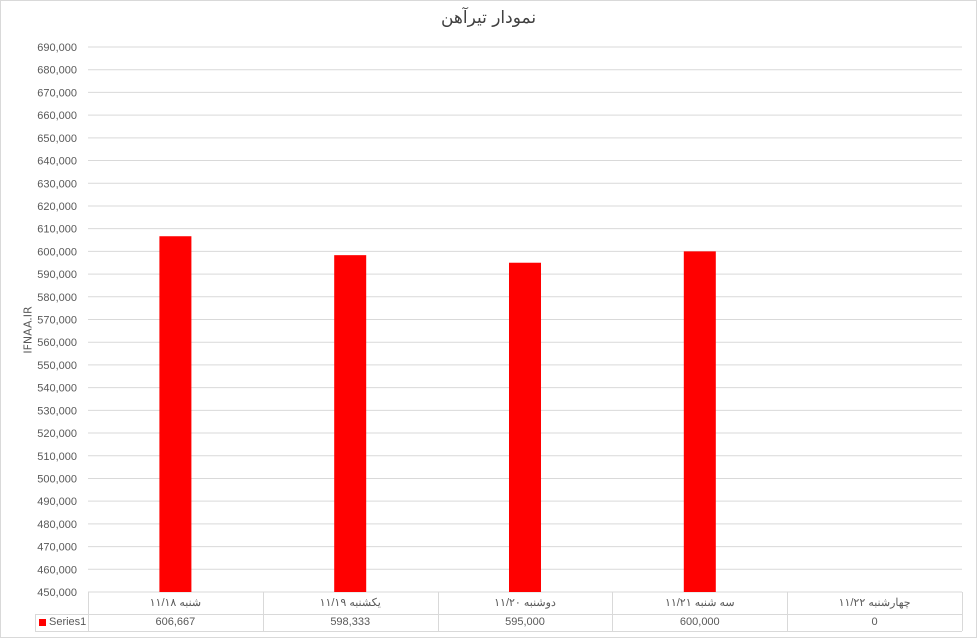  I want to click on legend-key, so click(42, 622).